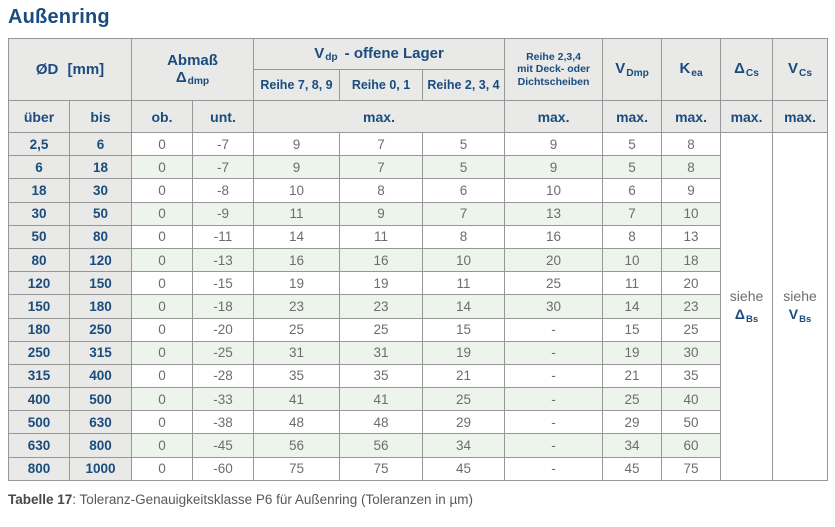 This screenshot has height=527, width=835. I want to click on table-row: 630 800 0 -45 56 56 34-34 60, so click(418, 445).